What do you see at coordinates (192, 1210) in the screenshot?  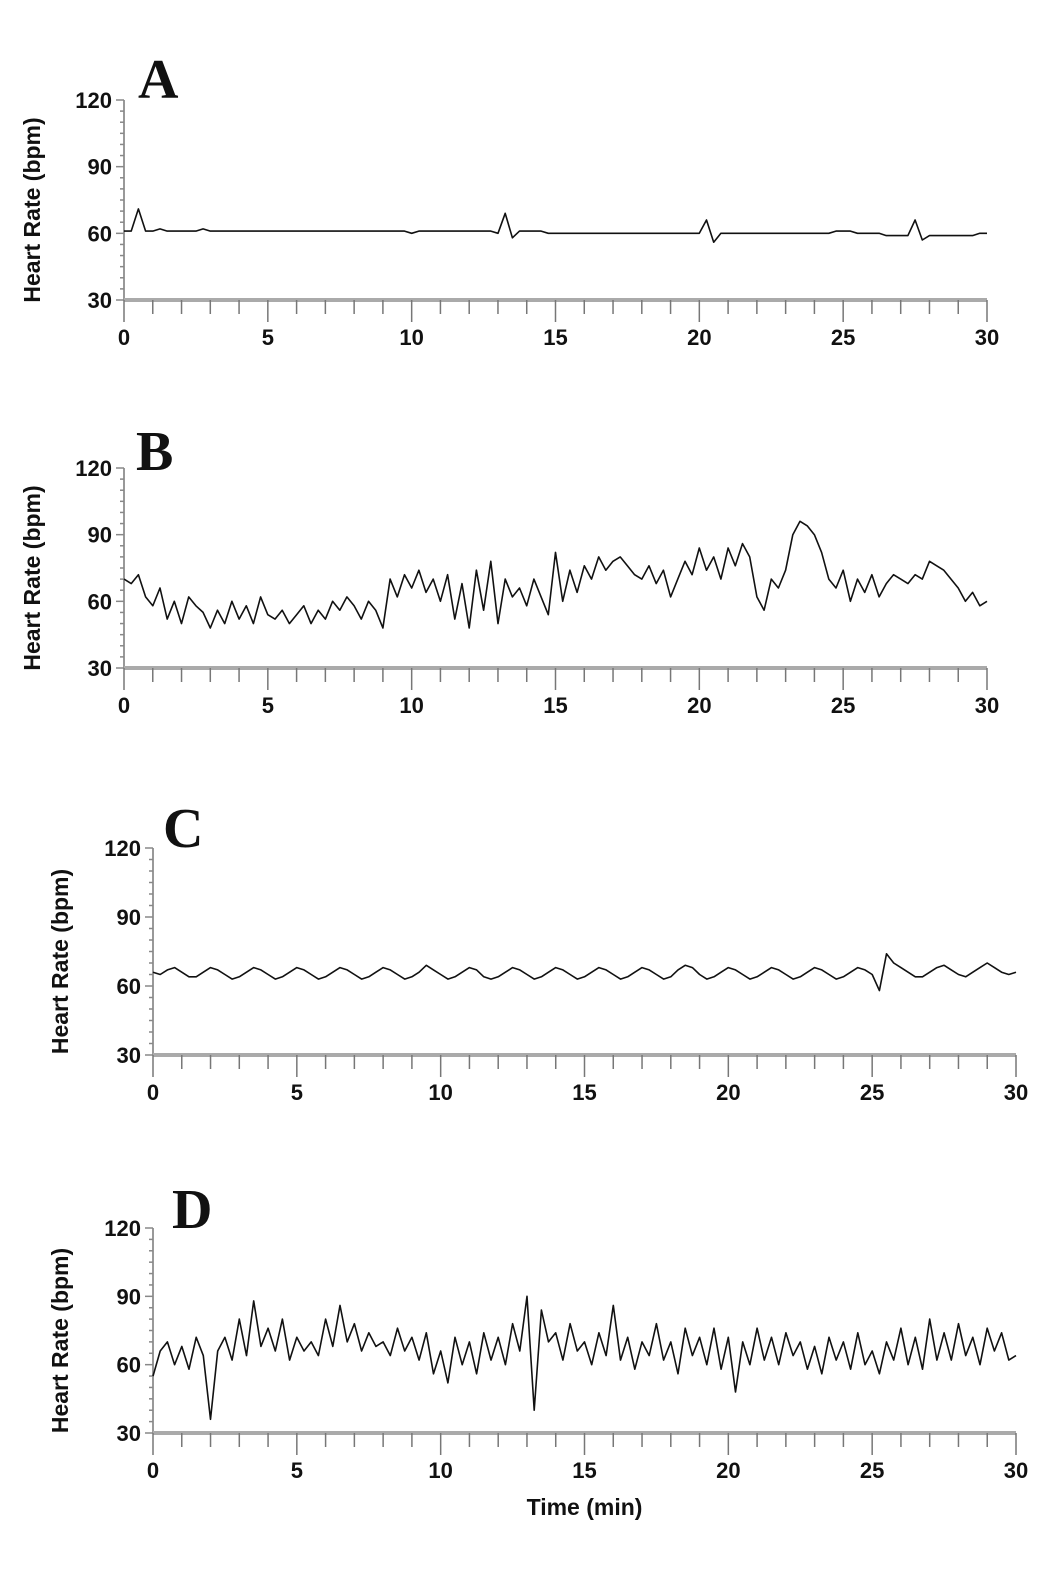 I see `panel-label: D` at bounding box center [192, 1210].